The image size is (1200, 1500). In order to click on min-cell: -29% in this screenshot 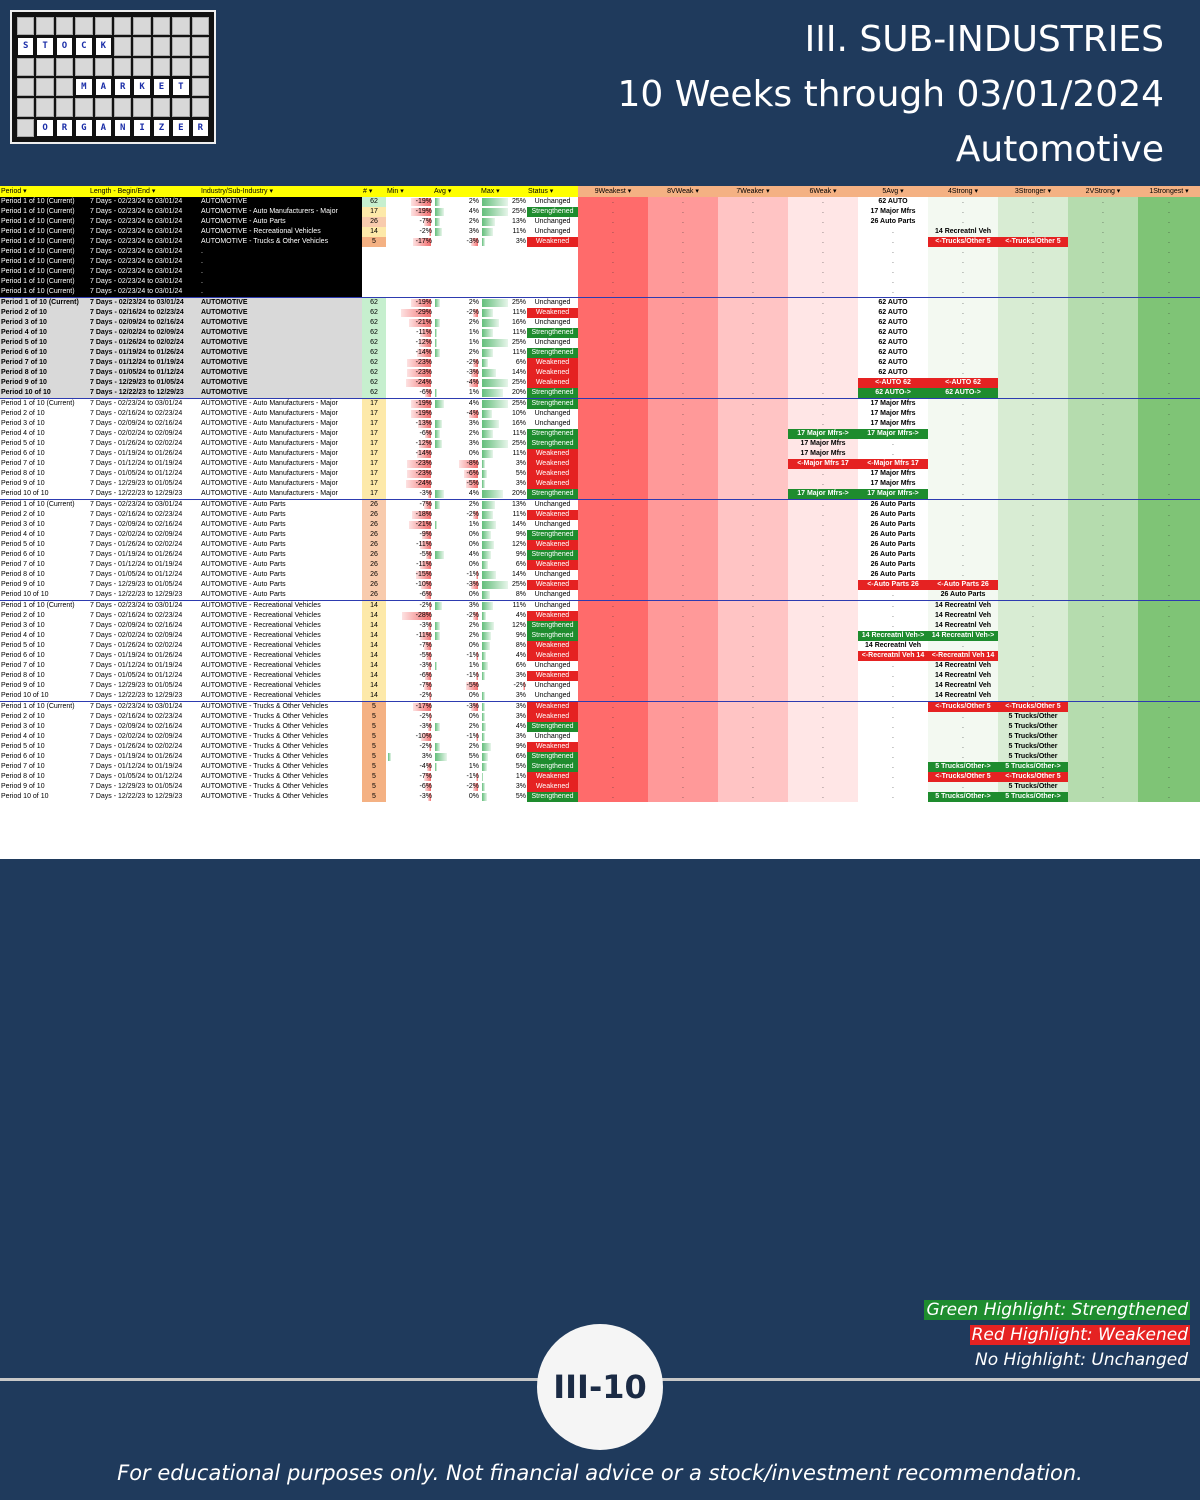, I will do `click(409, 313)`.